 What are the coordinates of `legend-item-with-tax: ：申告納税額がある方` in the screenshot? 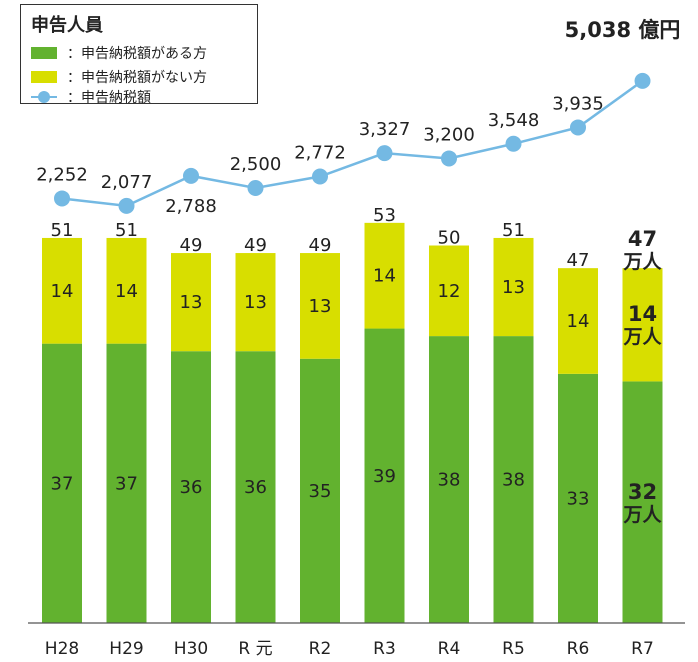 It's located at (119, 53).